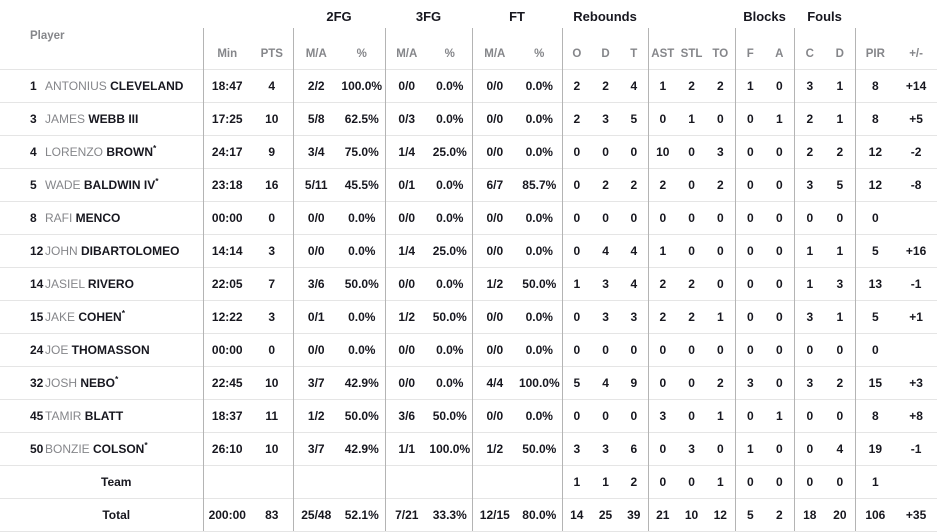  Describe the element at coordinates (875, 449) in the screenshot. I see `stat-pir: 19` at that location.